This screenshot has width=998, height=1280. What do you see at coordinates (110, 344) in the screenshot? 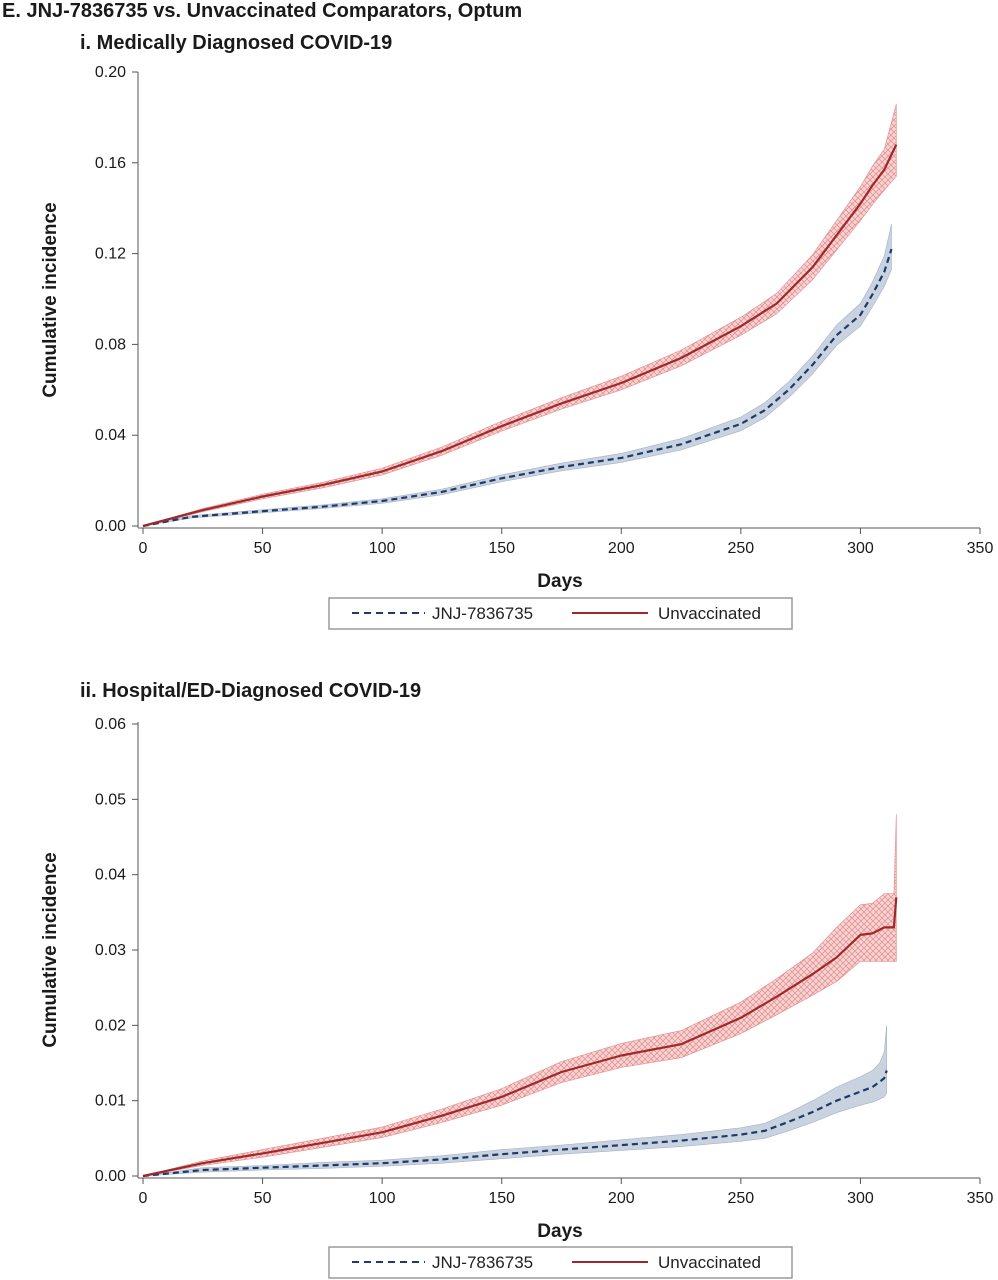
I see `y-tick-label: 0.08` at bounding box center [110, 344].